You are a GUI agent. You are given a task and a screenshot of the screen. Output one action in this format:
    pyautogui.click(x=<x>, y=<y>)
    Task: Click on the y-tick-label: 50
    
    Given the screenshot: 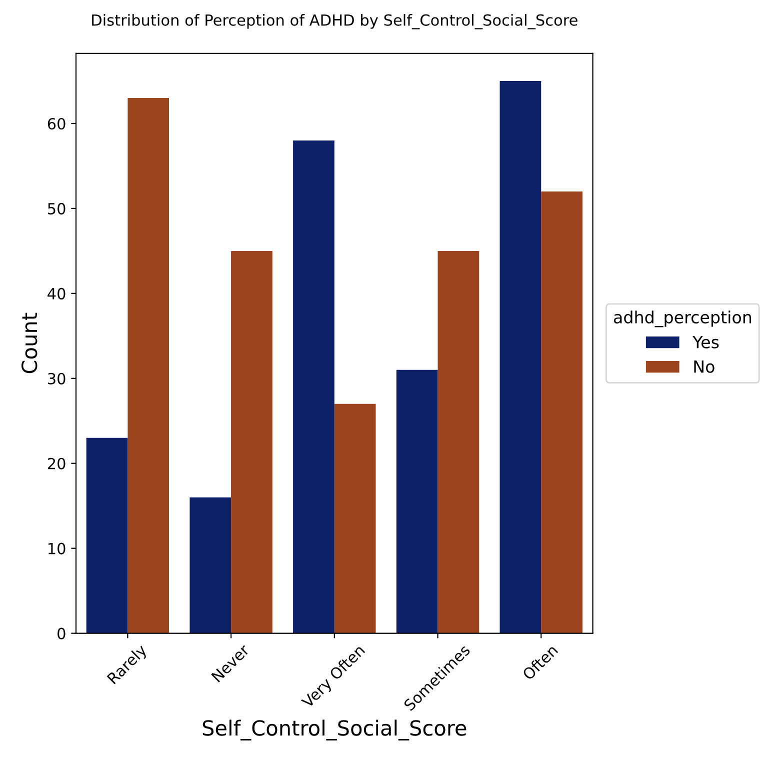 What is the action you would take?
    pyautogui.click(x=57, y=208)
    